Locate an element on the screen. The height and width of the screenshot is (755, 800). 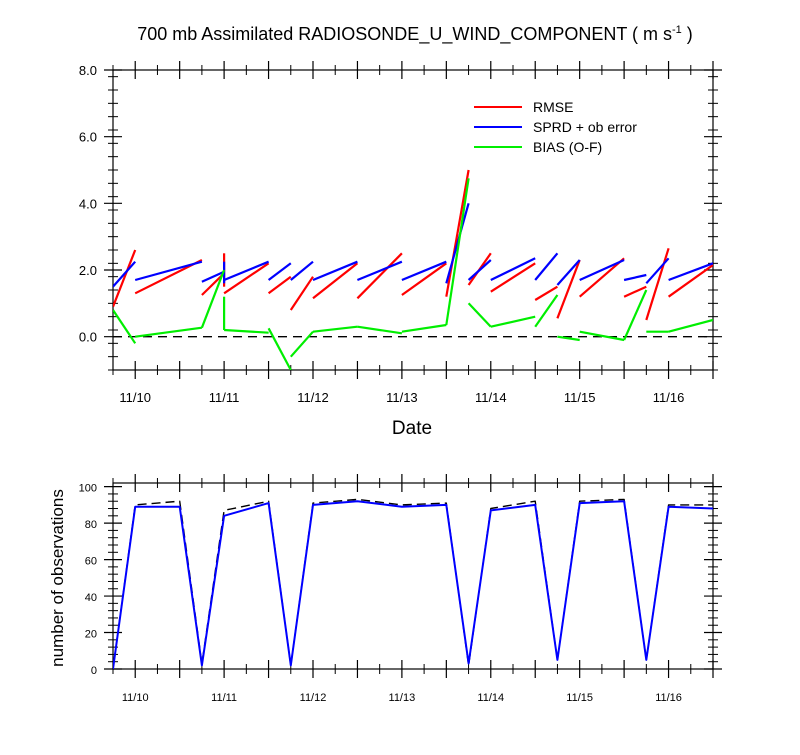
y-tick-label: 2.0 is located at coordinates (88, 270).